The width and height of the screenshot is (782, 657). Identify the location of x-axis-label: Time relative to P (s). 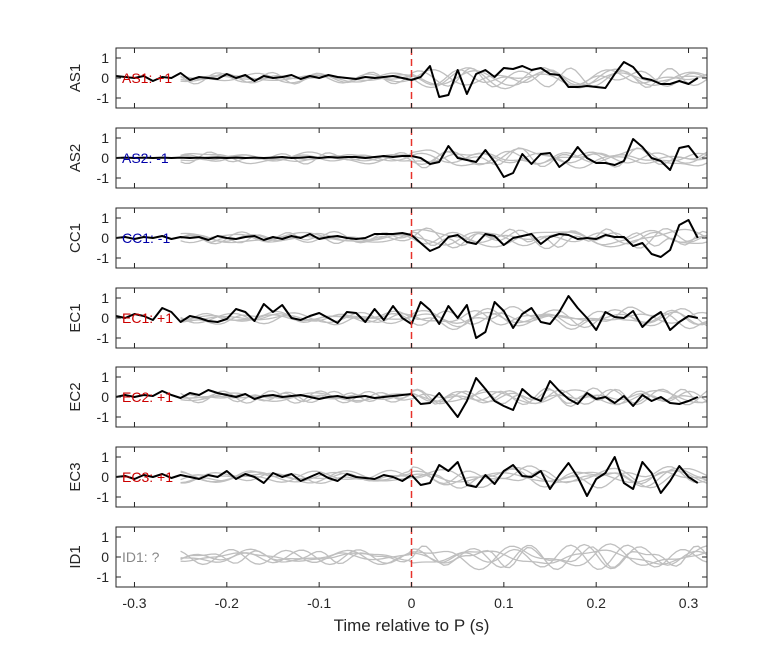
(412, 625).